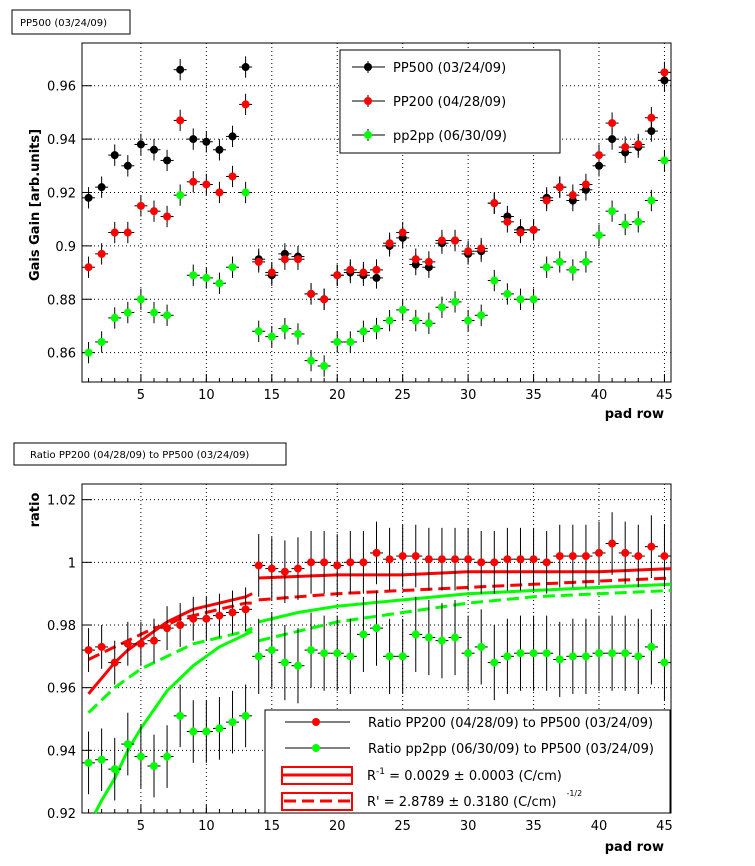 The image size is (755, 866). Describe the element at coordinates (272, 395) in the screenshot. I see `top-x-tick-label: 15` at that location.